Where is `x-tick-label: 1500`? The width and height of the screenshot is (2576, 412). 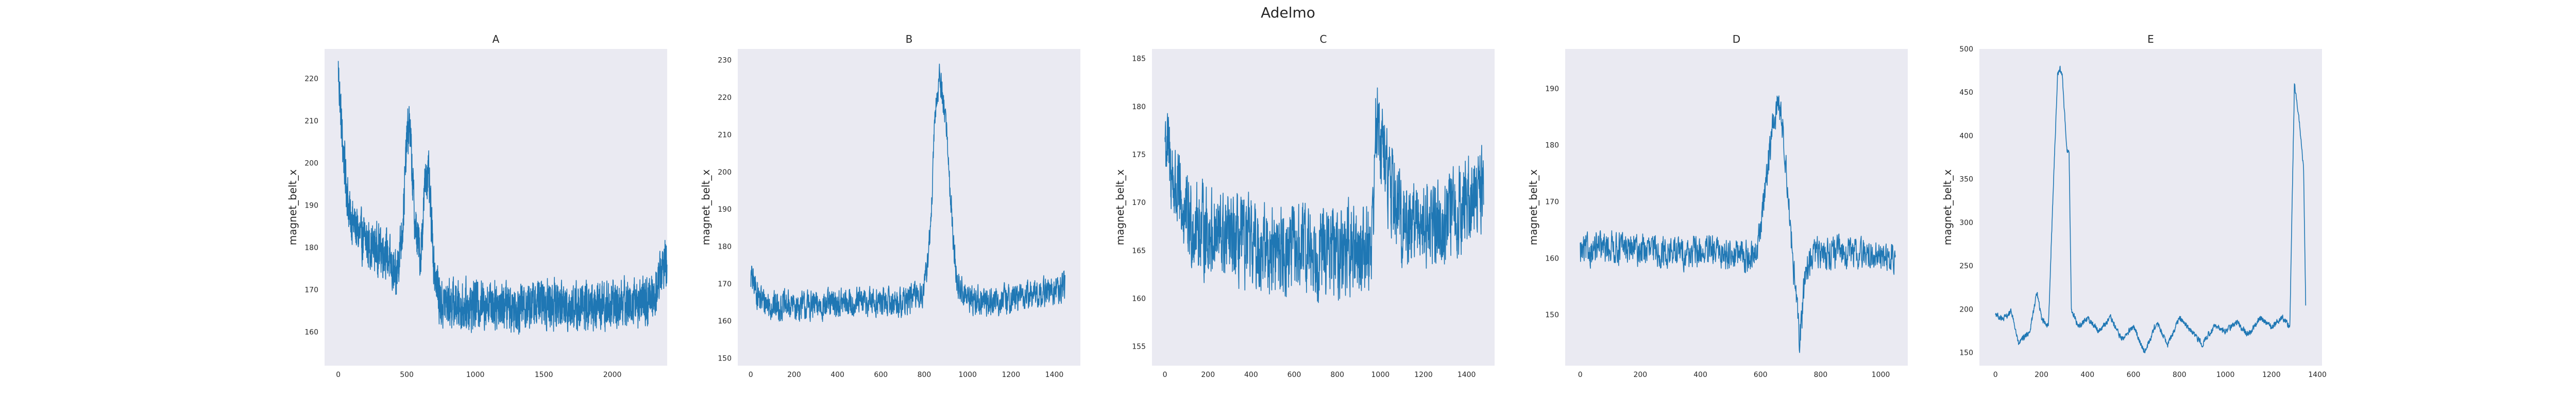 x-tick-label: 1500 is located at coordinates (544, 375).